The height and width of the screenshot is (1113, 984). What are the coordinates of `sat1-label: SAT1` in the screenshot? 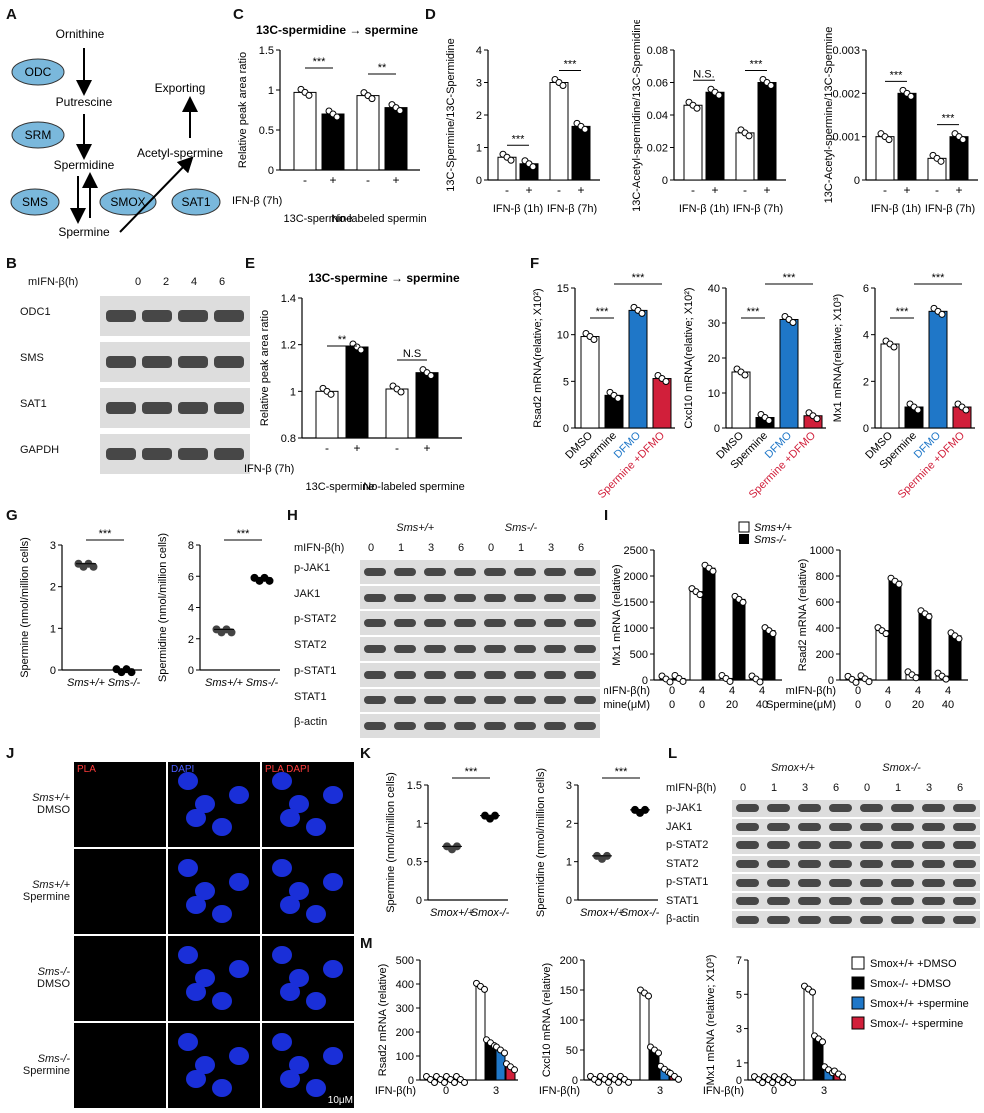 It's located at (195, 202).